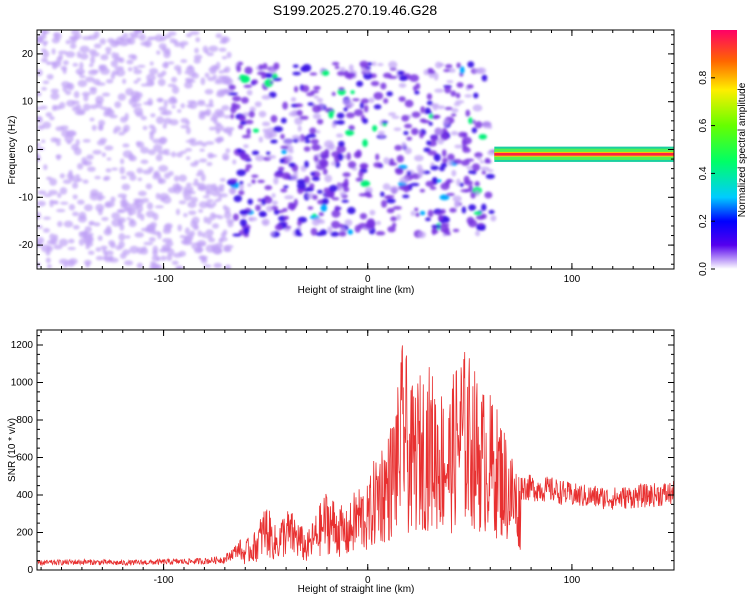 The image size is (750, 600). Describe the element at coordinates (356, 589) in the screenshot. I see `snr-x-label: Height of straight line (km)` at that location.